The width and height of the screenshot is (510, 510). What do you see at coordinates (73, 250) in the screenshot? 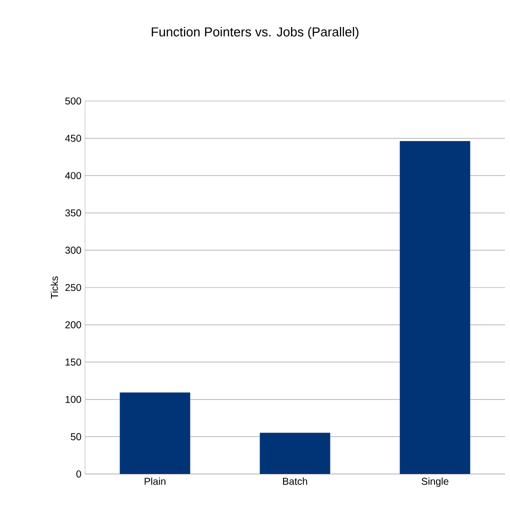
I see `y-tick-label: 300` at bounding box center [73, 250].